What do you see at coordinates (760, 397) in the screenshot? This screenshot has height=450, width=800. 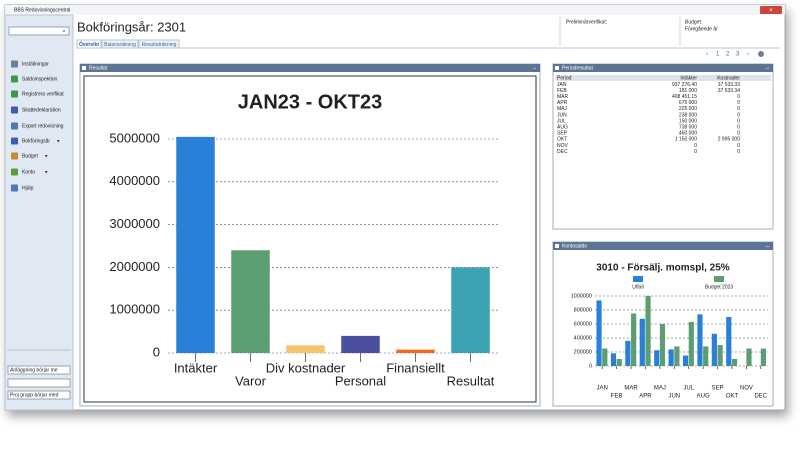 I see `x-tick-label: DEC` at bounding box center [760, 397].